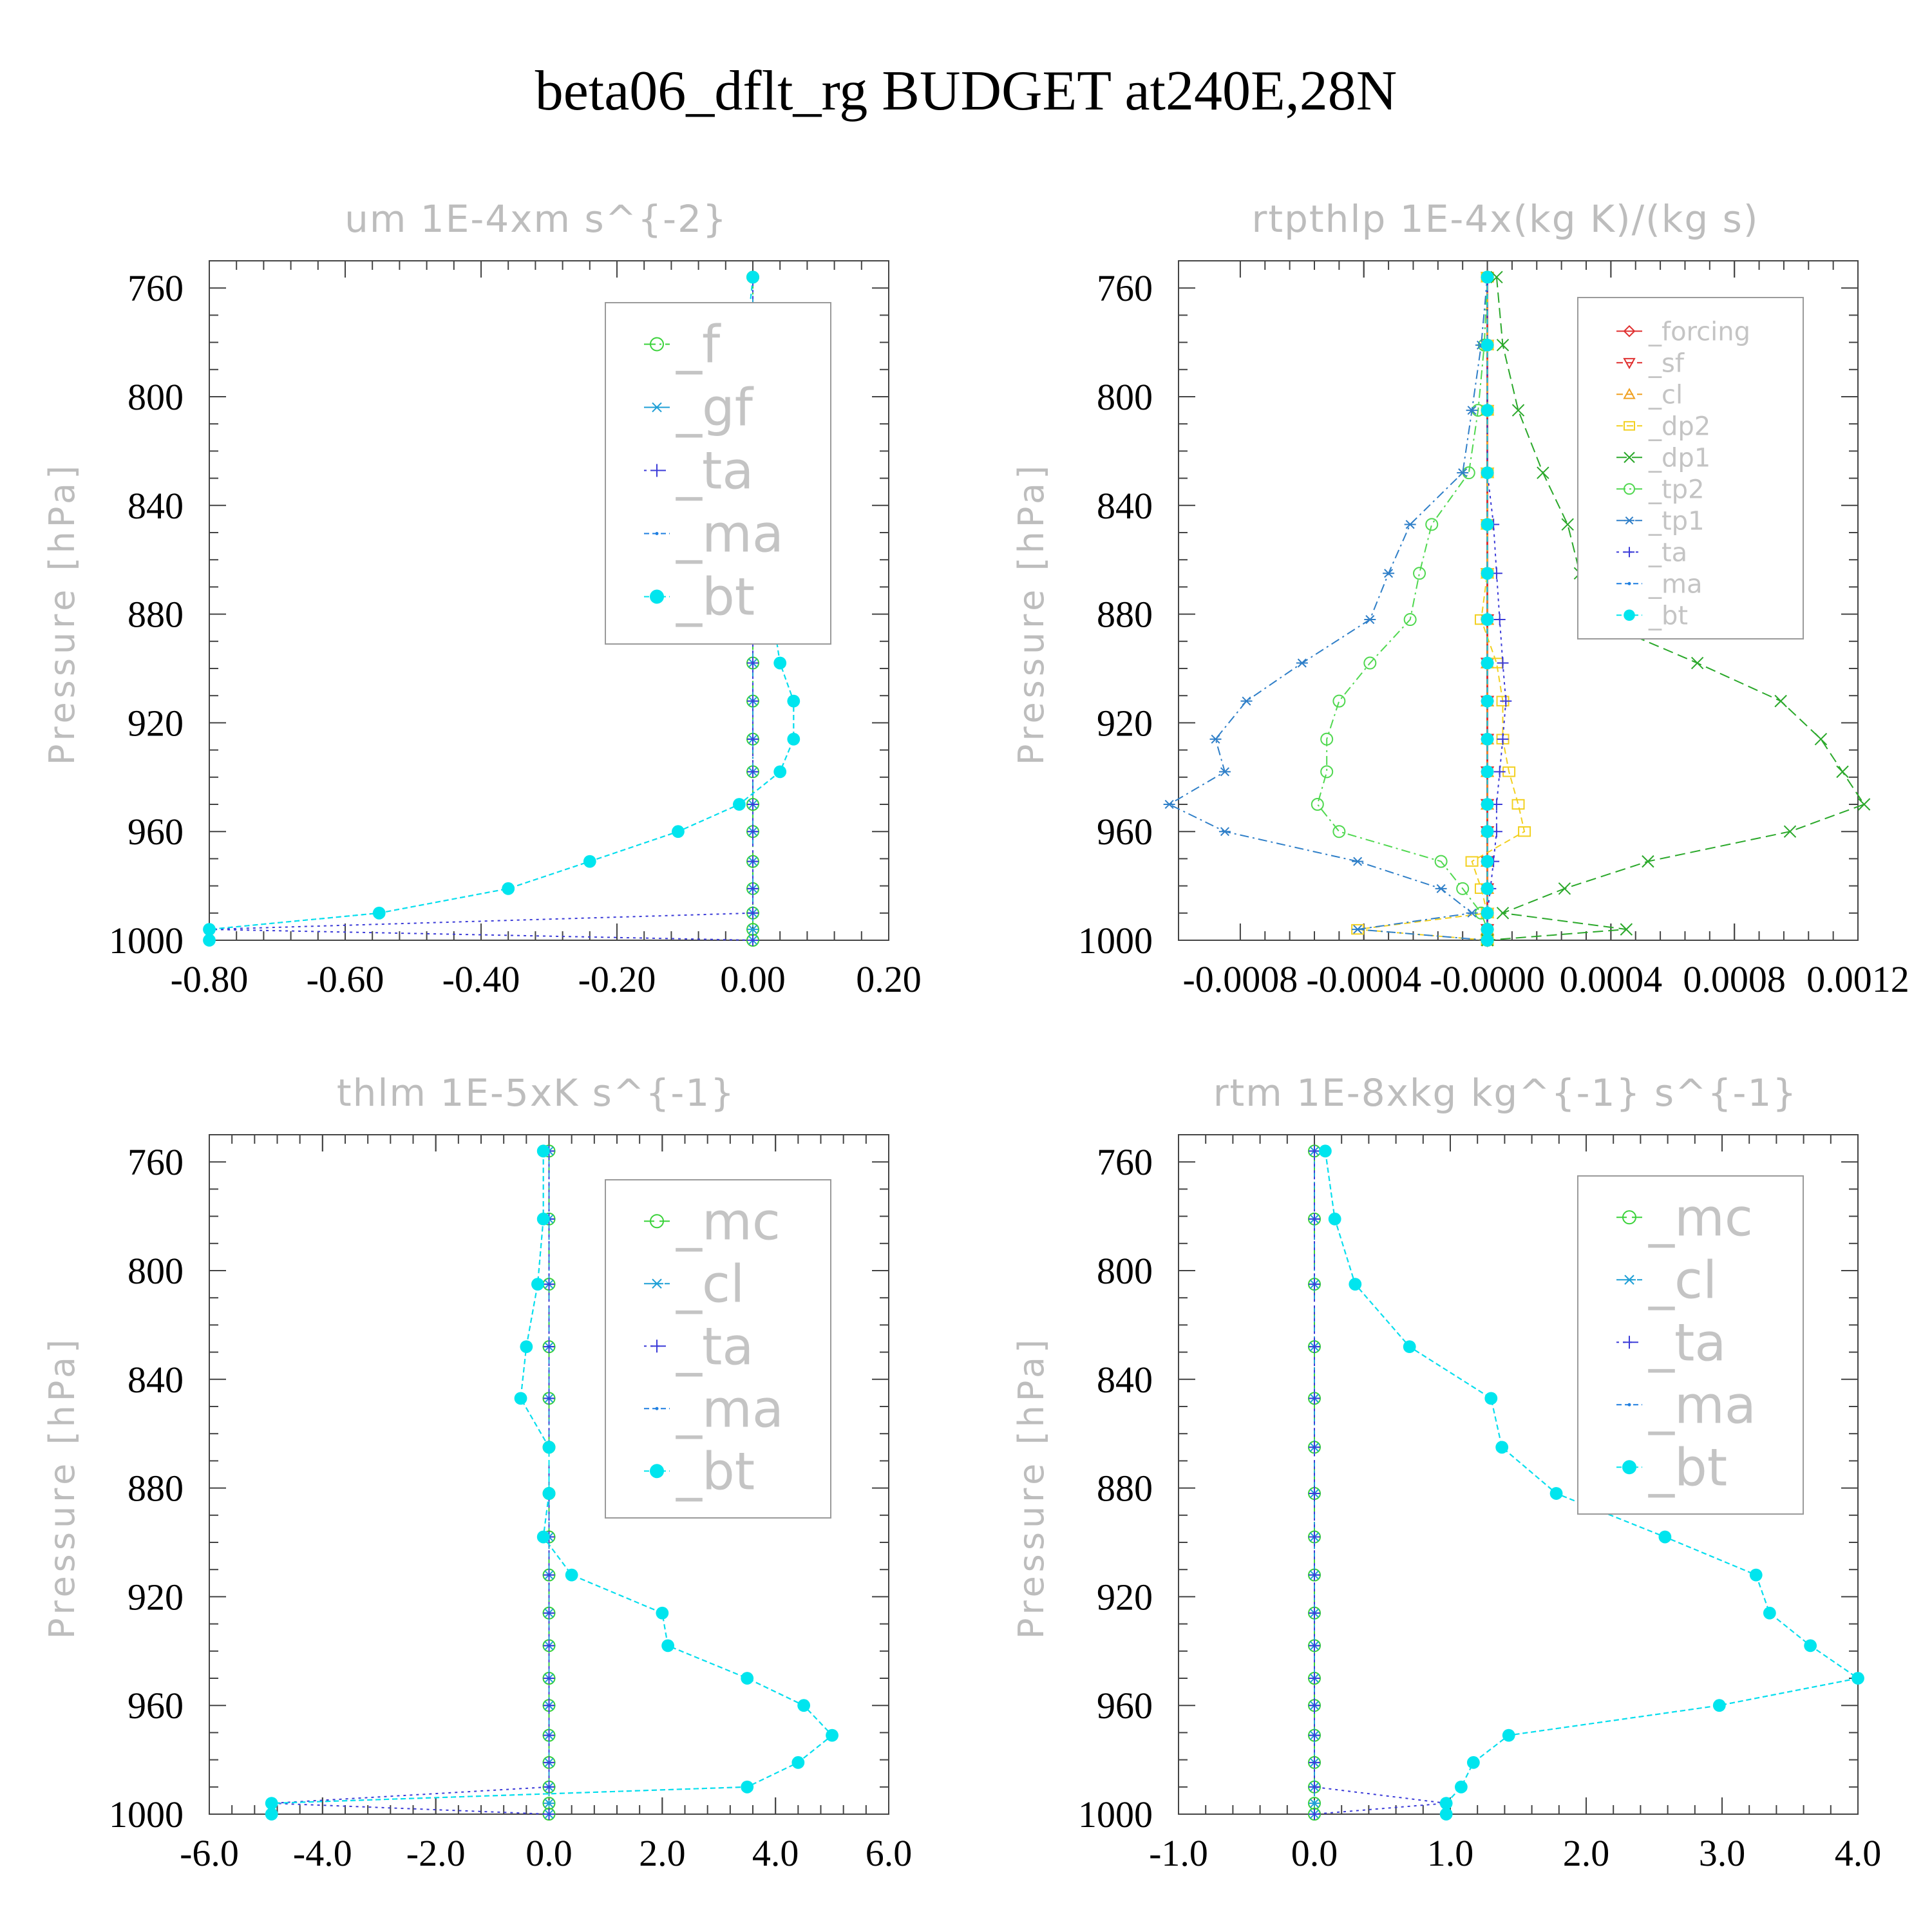 This screenshot has width=1932, height=1932. I want to click on series-dp1, so click(1676, 608).